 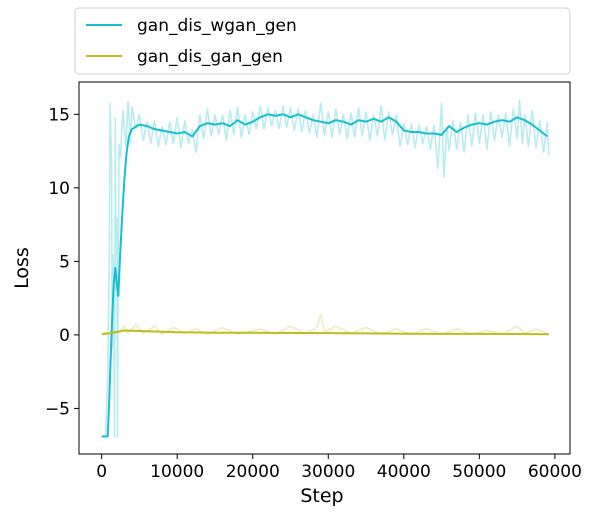 What do you see at coordinates (555, 472) in the screenshot?
I see `x-tick-label: 60000` at bounding box center [555, 472].